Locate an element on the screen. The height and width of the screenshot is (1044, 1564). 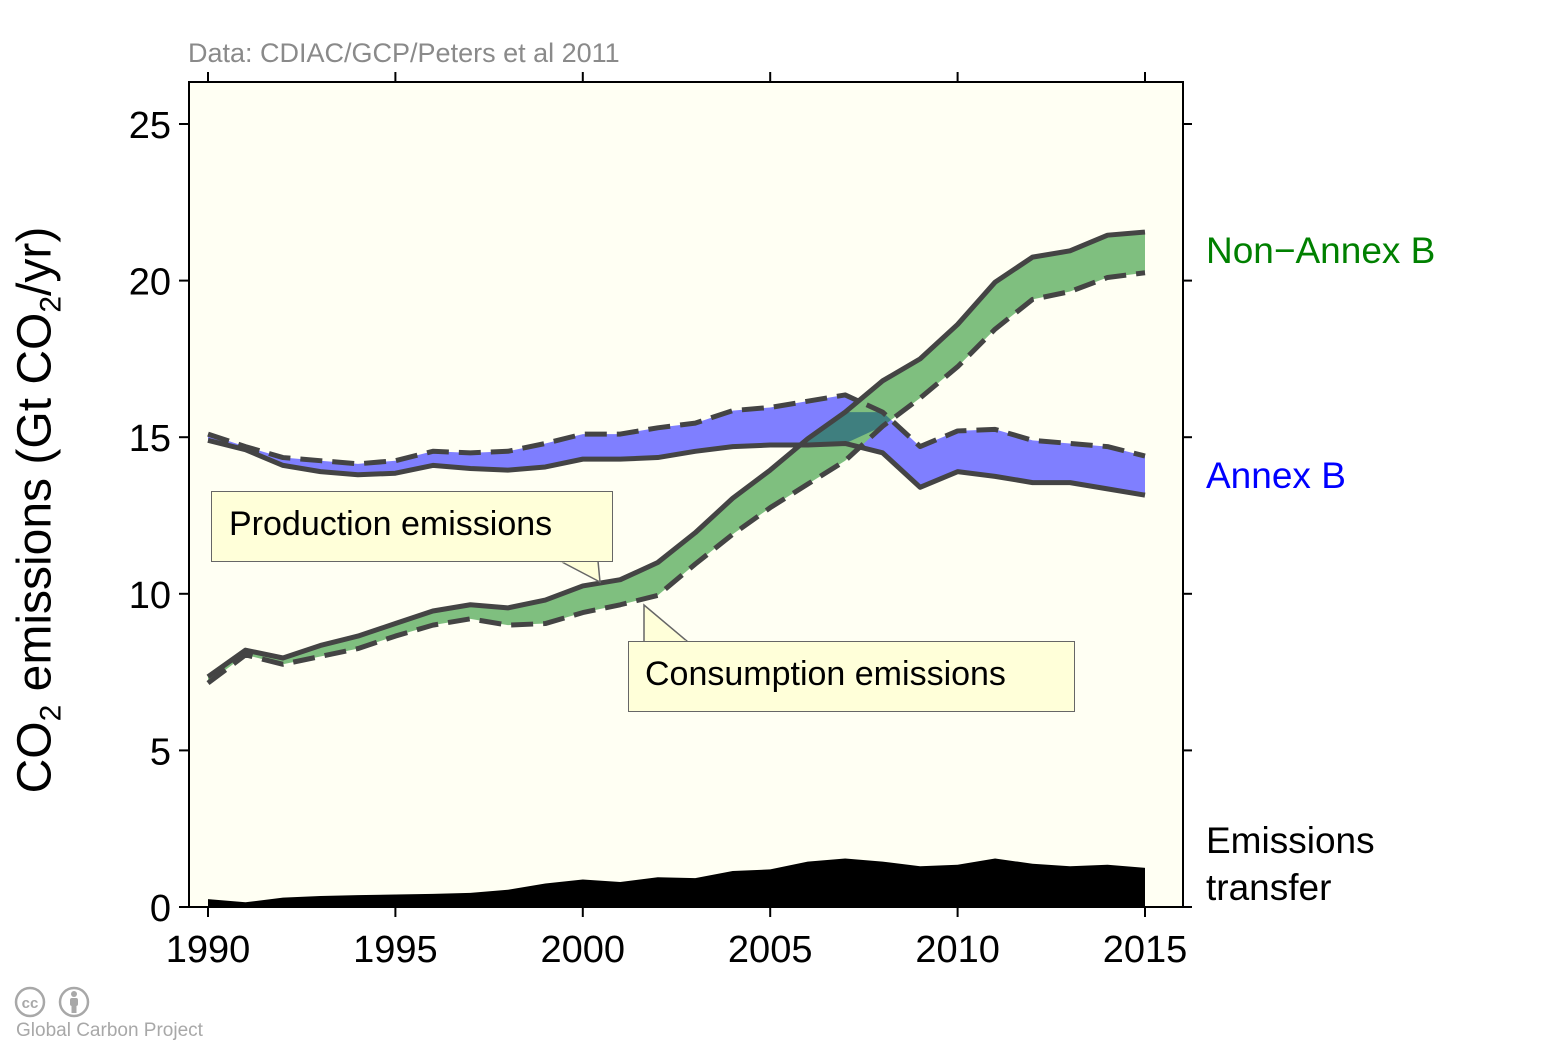
x-tick-label-2010: 2010 is located at coordinates (957, 950).